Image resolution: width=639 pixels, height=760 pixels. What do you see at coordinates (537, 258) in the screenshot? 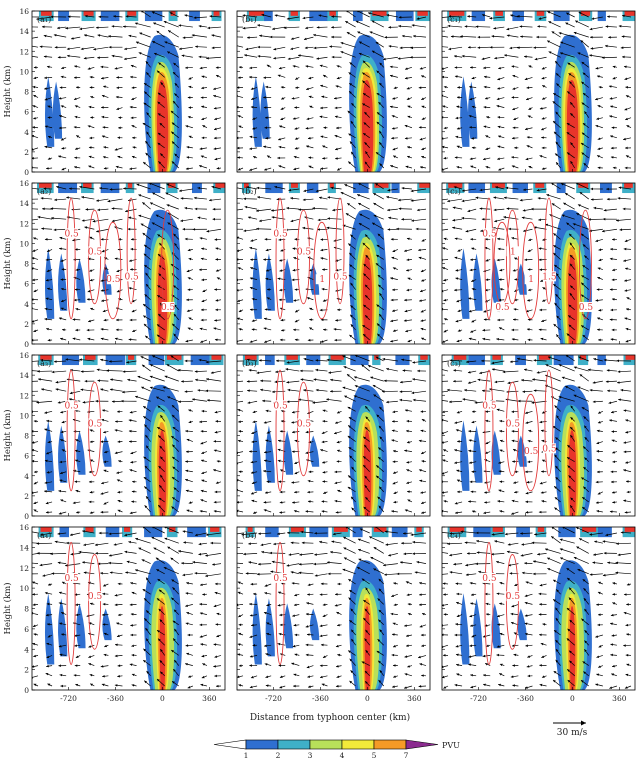
I see `contours: 0.511 1.50.50.5` at bounding box center [537, 258].